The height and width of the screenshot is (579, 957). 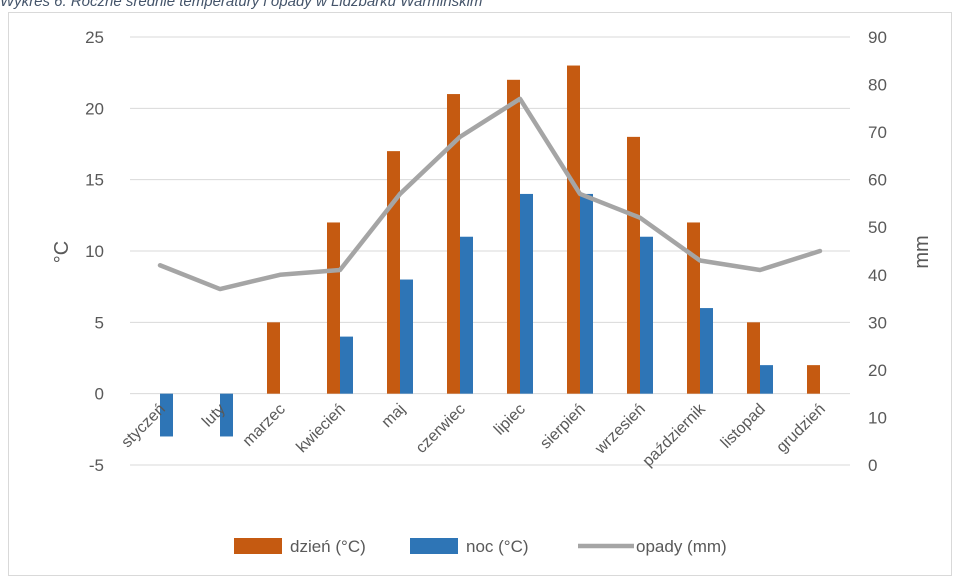 I want to click on category-label: marzec, so click(x=264, y=425).